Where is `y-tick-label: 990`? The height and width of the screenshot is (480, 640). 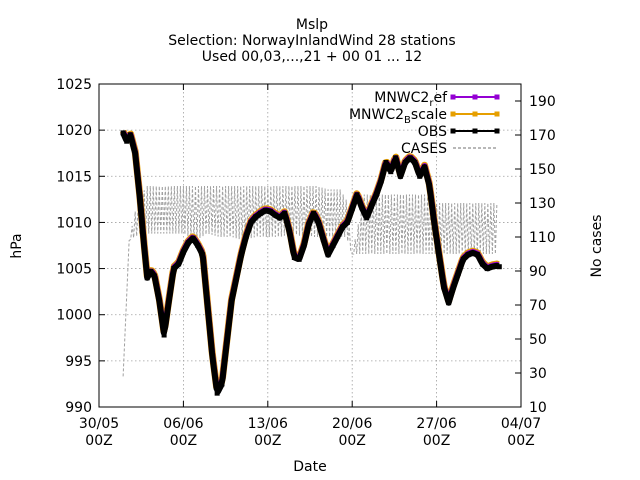
y-tick-label: 990 is located at coordinates (78, 408).